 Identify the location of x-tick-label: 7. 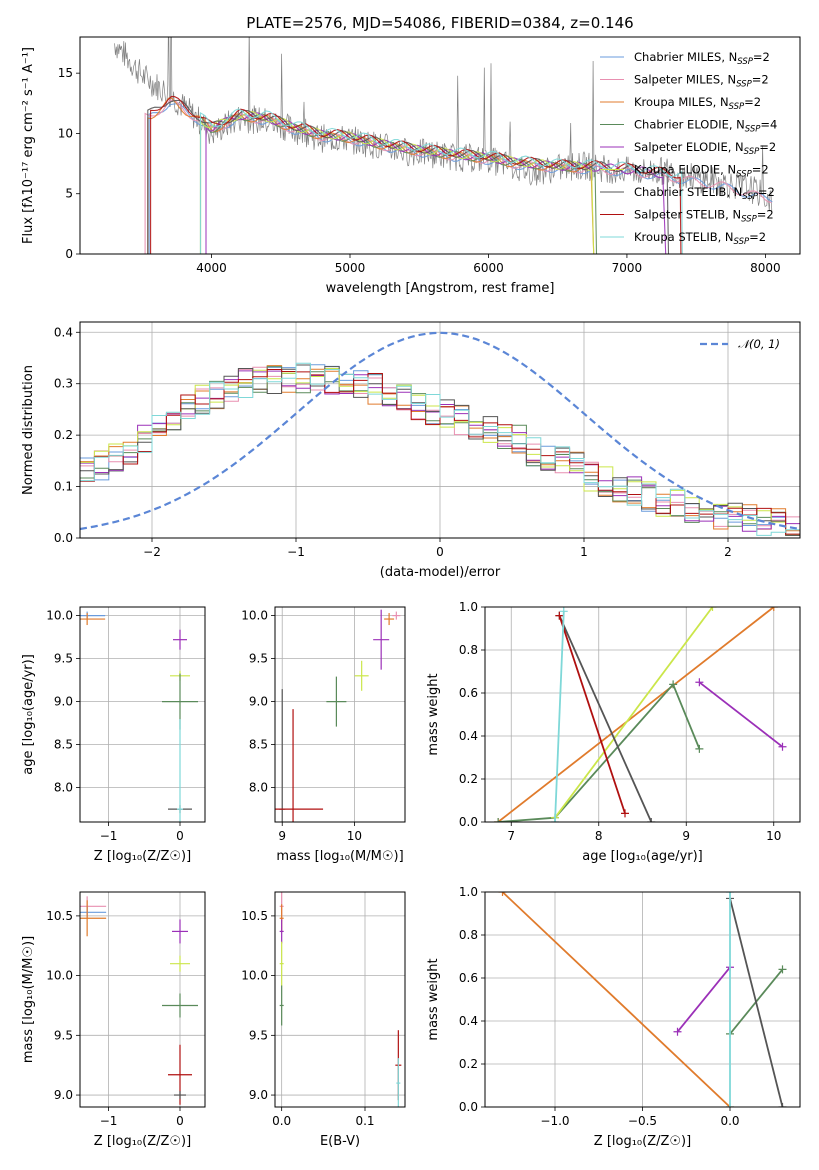
(511, 836).